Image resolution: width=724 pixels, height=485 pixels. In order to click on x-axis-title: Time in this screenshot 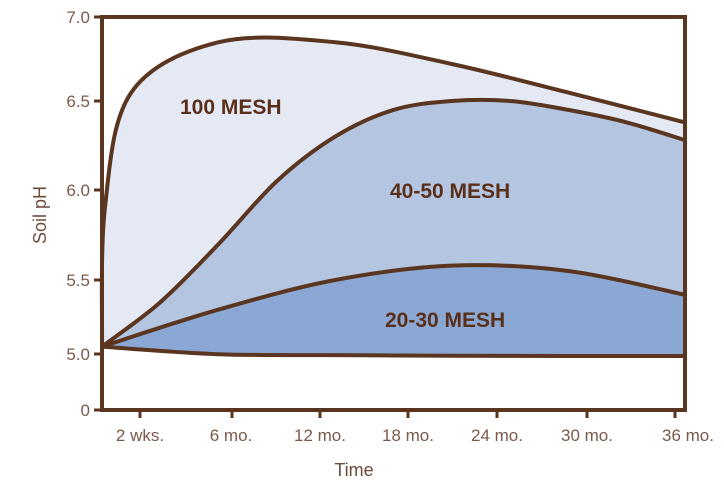, I will do `click(353, 470)`.